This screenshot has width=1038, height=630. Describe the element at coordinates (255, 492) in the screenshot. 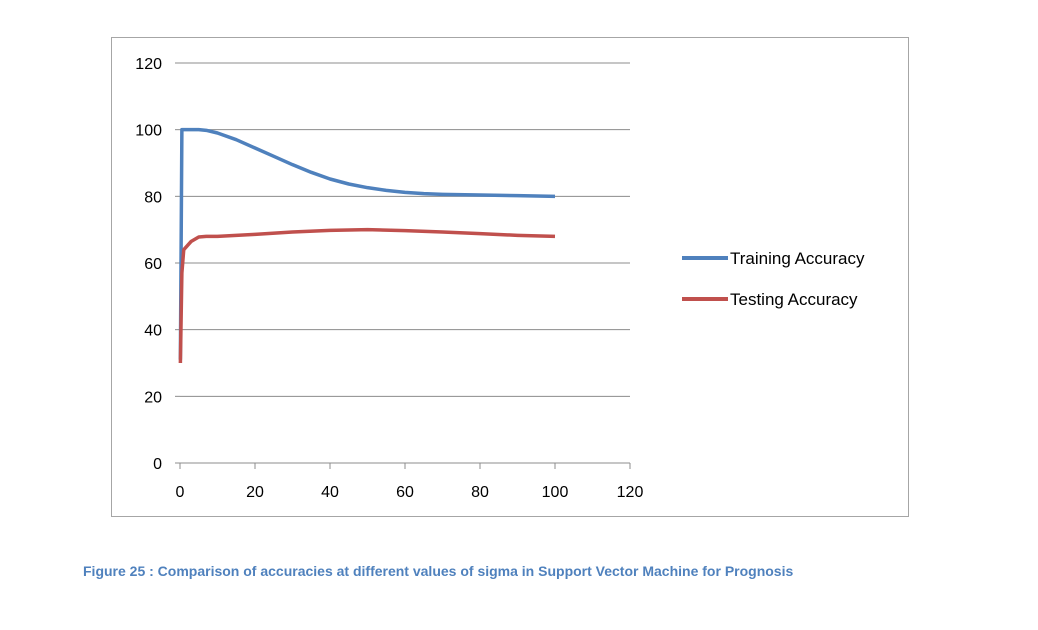

I see `x-tick-label: 20` at that location.